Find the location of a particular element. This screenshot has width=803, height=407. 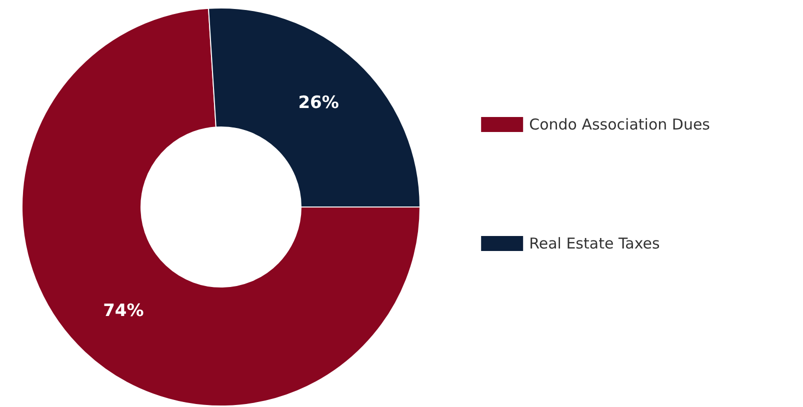

legend-label: Condo Association Dues is located at coordinates (619, 125).